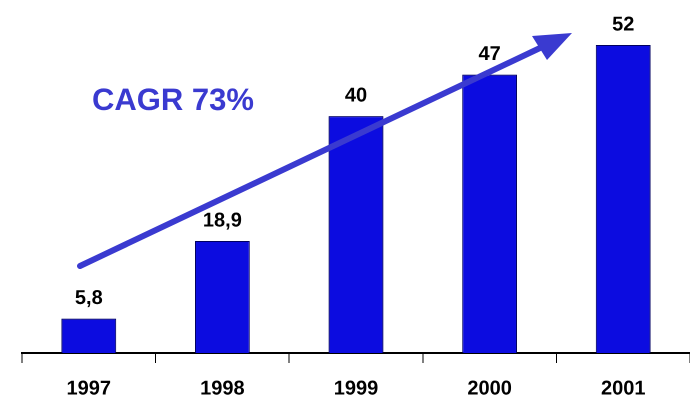 The height and width of the screenshot is (419, 690). Describe the element at coordinates (623, 25) in the screenshot. I see `data-label: 52` at that location.